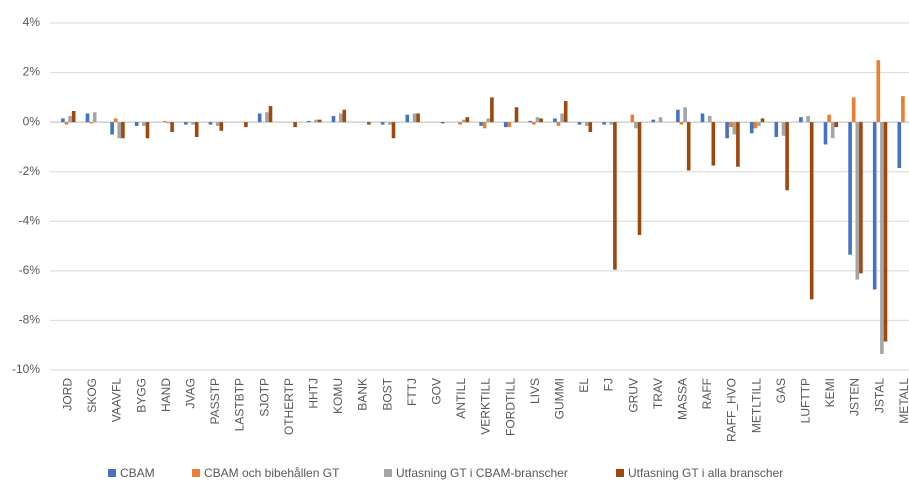 The height and width of the screenshot is (481, 909). I want to click on x-tick-label: EL, so click(584, 385).